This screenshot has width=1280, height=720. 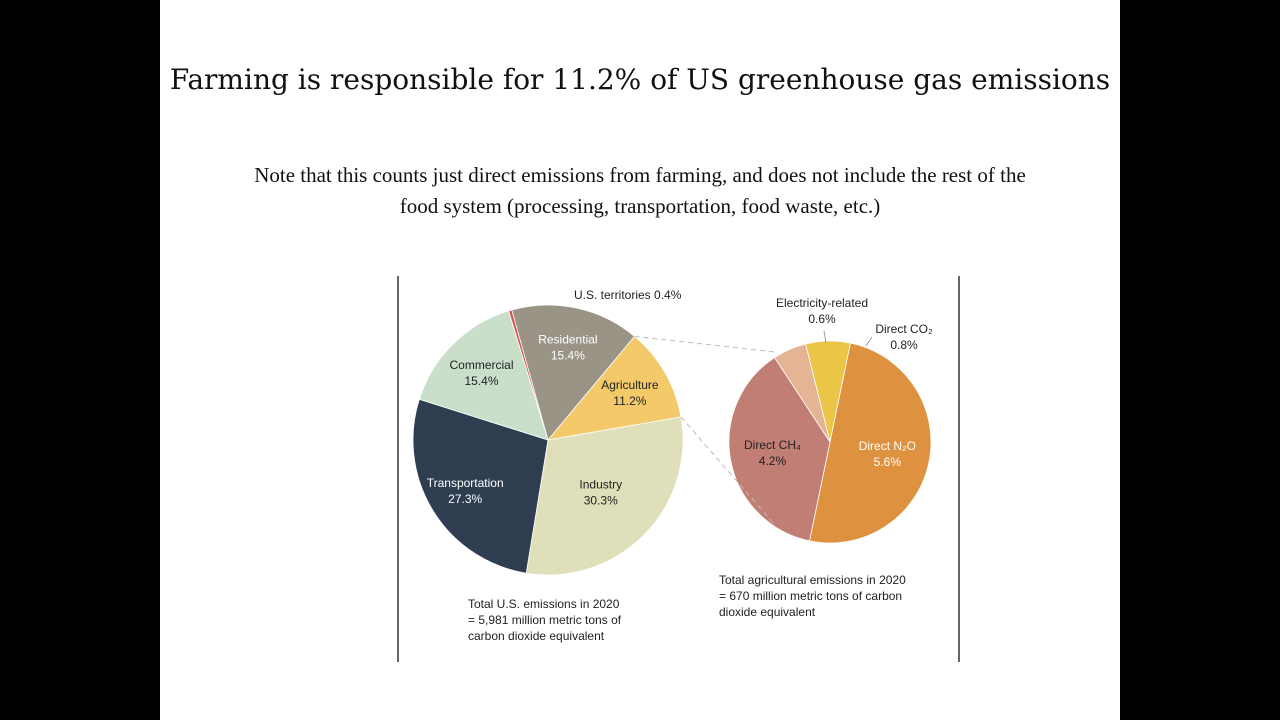 I want to click on label-commercial: Commercial 15.4%, so click(x=481, y=373).